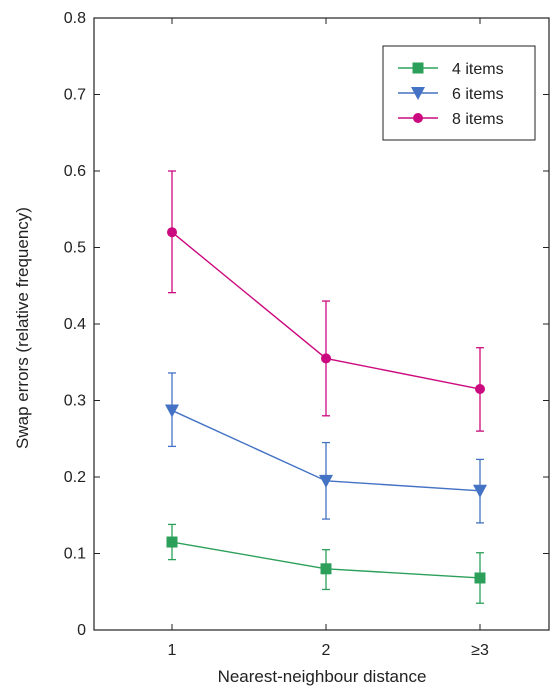 The height and width of the screenshot is (689, 551). Describe the element at coordinates (172, 650) in the screenshot. I see `x-tick-label: 1` at that location.